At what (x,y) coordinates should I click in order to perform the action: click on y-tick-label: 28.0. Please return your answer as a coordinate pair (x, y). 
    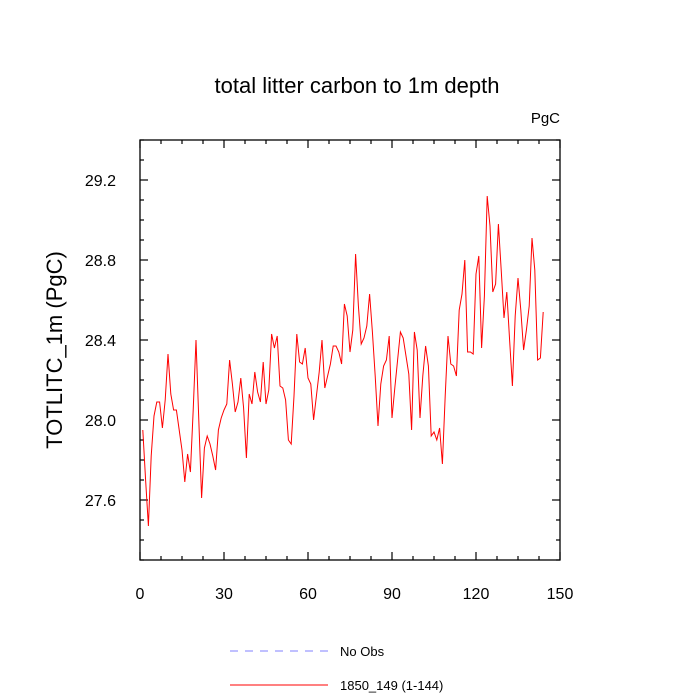
    Looking at the image, I should click on (100, 421).